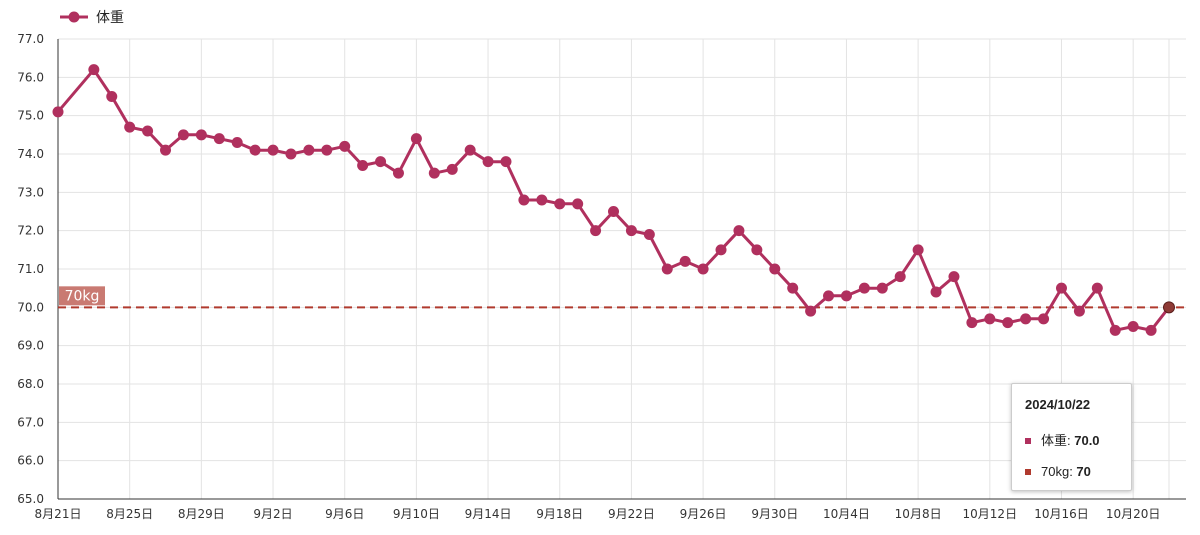 Image resolution: width=1200 pixels, height=535 pixels. I want to click on x-tick-label: 10月16日, so click(1061, 514).